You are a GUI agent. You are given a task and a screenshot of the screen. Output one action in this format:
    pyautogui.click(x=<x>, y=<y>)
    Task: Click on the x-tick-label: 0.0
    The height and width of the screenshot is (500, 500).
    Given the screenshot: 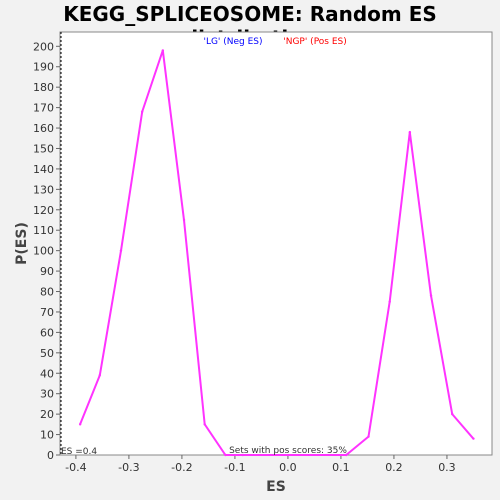 What is the action you would take?
    pyautogui.click(x=288, y=467)
    